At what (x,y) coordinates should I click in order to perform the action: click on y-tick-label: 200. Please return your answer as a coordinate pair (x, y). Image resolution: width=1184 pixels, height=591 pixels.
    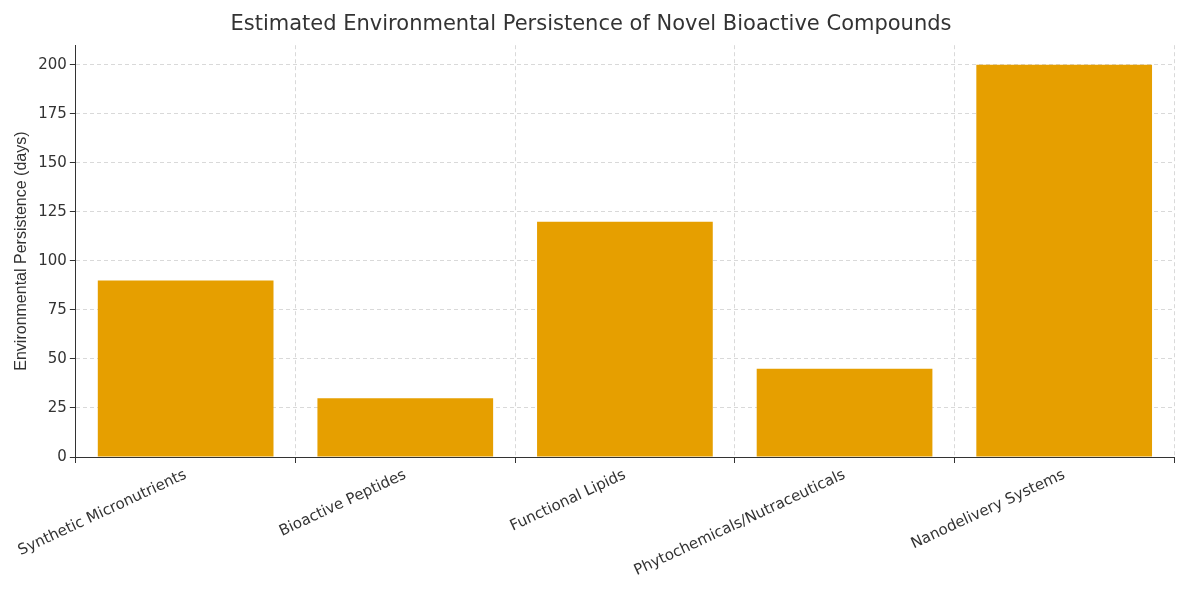
    Looking at the image, I should click on (52, 63).